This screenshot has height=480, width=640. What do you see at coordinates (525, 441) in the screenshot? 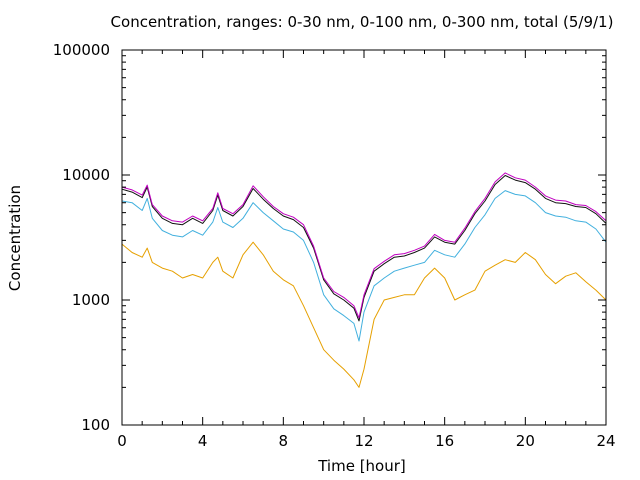
I see `x-tick-label: 20` at bounding box center [525, 441].